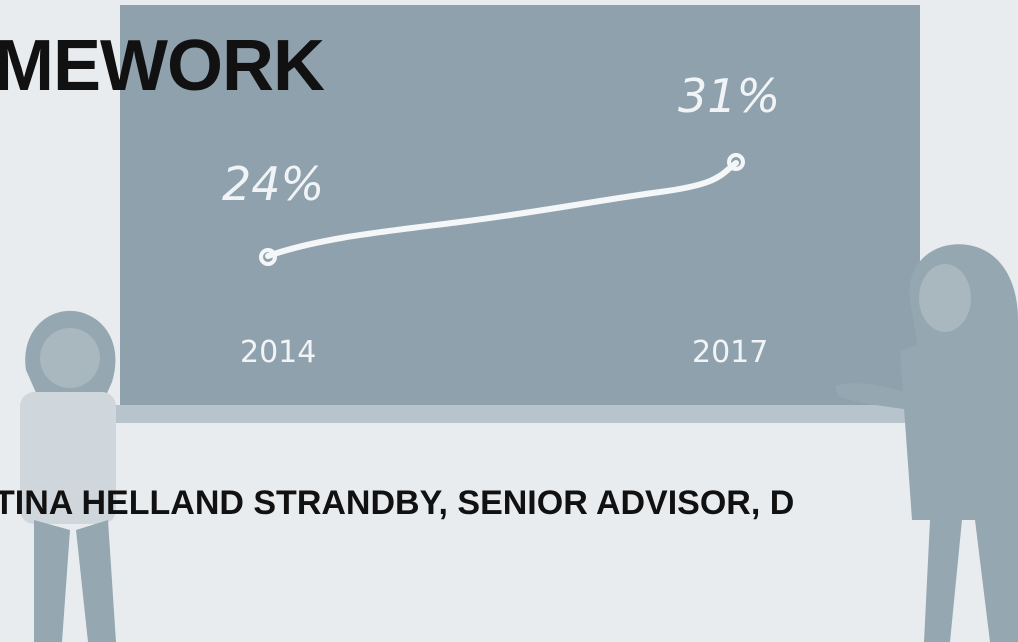 The image size is (1018, 642). What do you see at coordinates (736, 162) in the screenshot?
I see `end-point` at bounding box center [736, 162].